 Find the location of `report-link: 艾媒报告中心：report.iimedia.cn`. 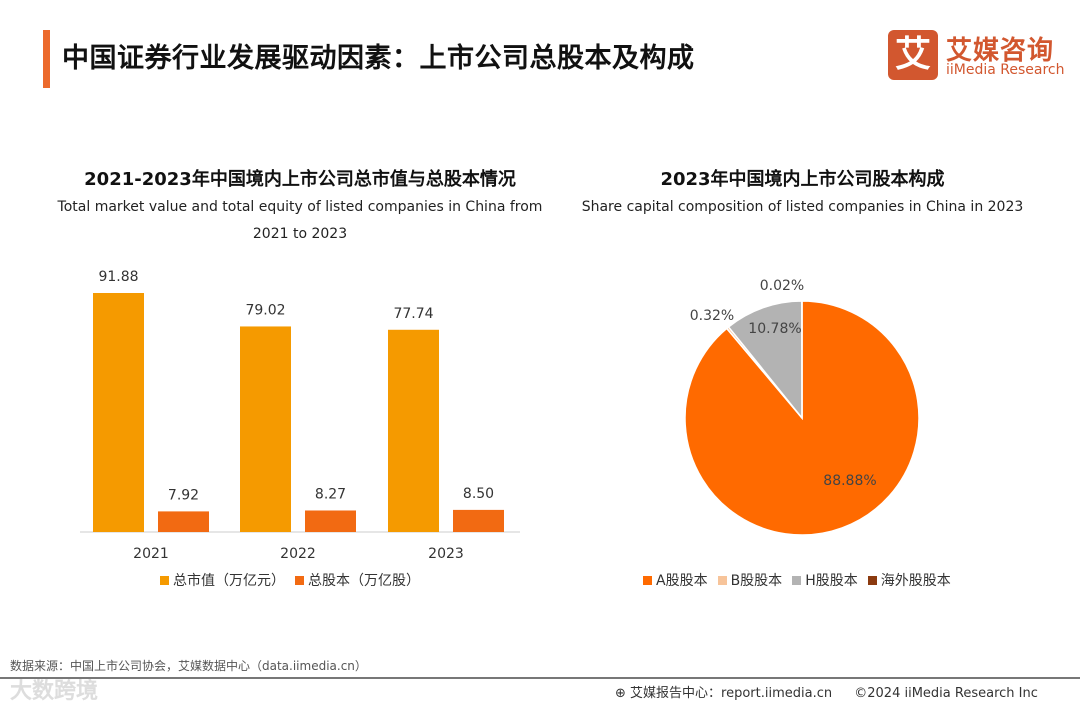

report-link: 艾媒报告中心：report.iimedia.cn is located at coordinates (731, 693).